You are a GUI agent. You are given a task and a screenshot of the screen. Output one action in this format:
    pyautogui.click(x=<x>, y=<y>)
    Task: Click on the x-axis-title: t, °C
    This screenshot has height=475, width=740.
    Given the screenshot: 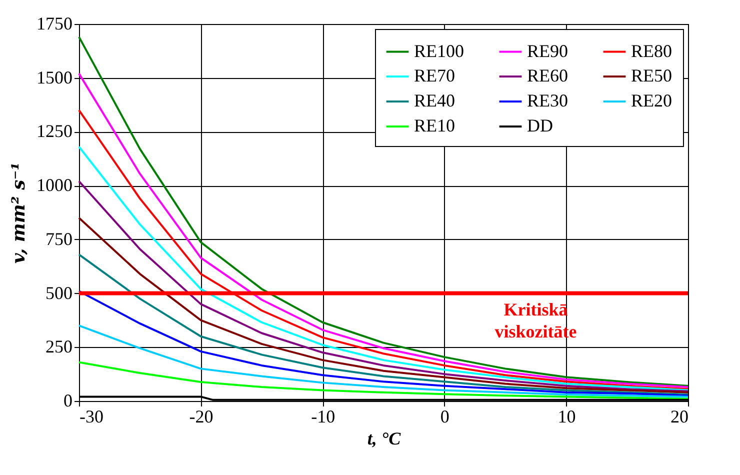 What is the action you would take?
    pyautogui.click(x=384, y=438)
    